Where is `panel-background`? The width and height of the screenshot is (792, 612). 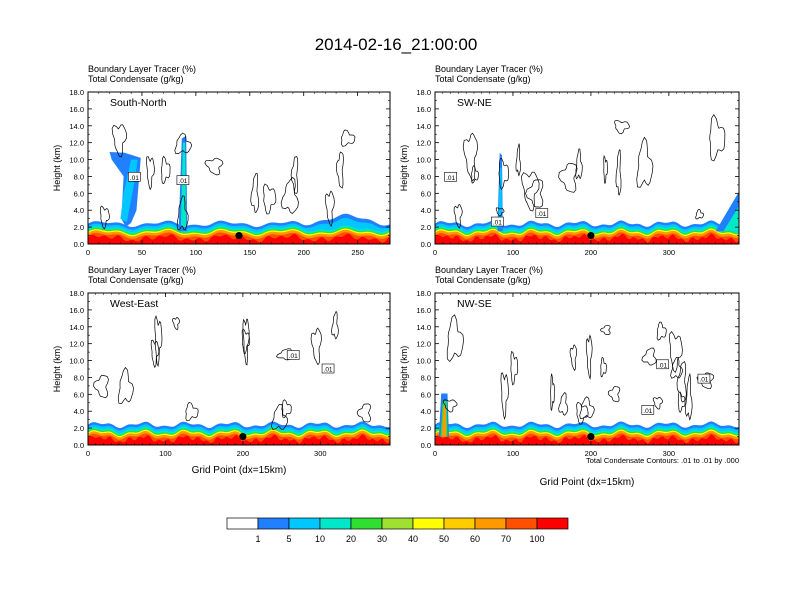 panel-background is located at coordinates (587, 168).